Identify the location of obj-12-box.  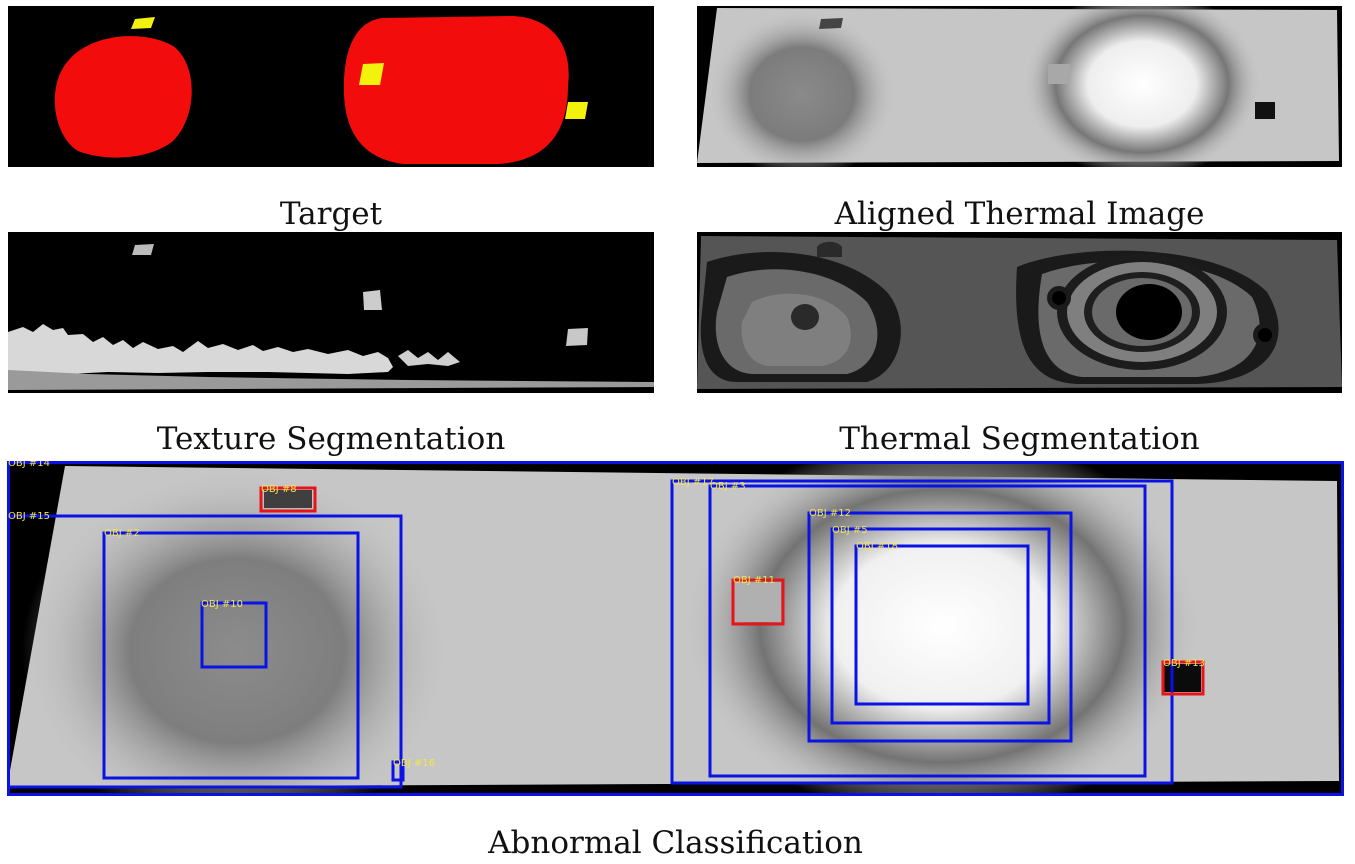
(940, 627).